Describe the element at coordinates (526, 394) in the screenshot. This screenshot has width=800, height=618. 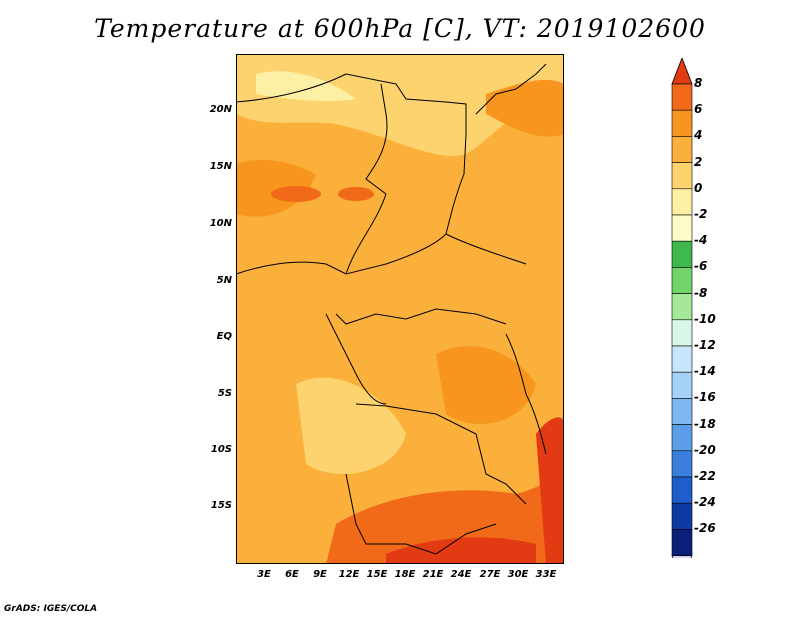
I see `border-lakes` at that location.